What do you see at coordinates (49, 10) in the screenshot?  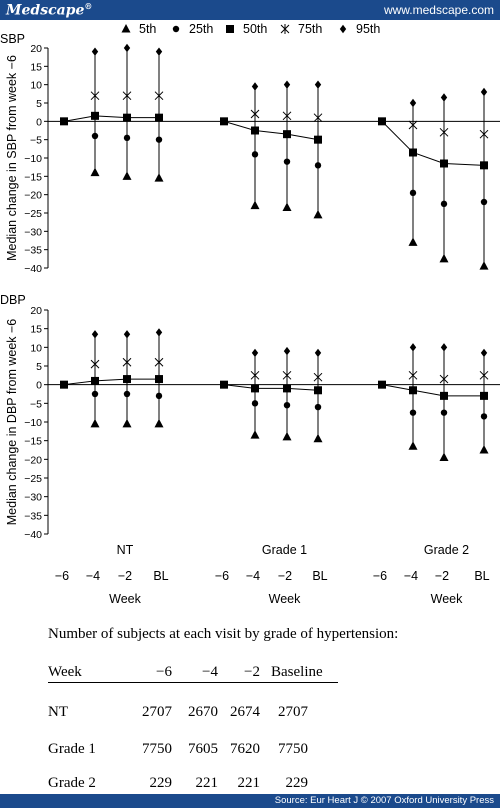 I see `medscape-logo: Medscape®` at bounding box center [49, 10].